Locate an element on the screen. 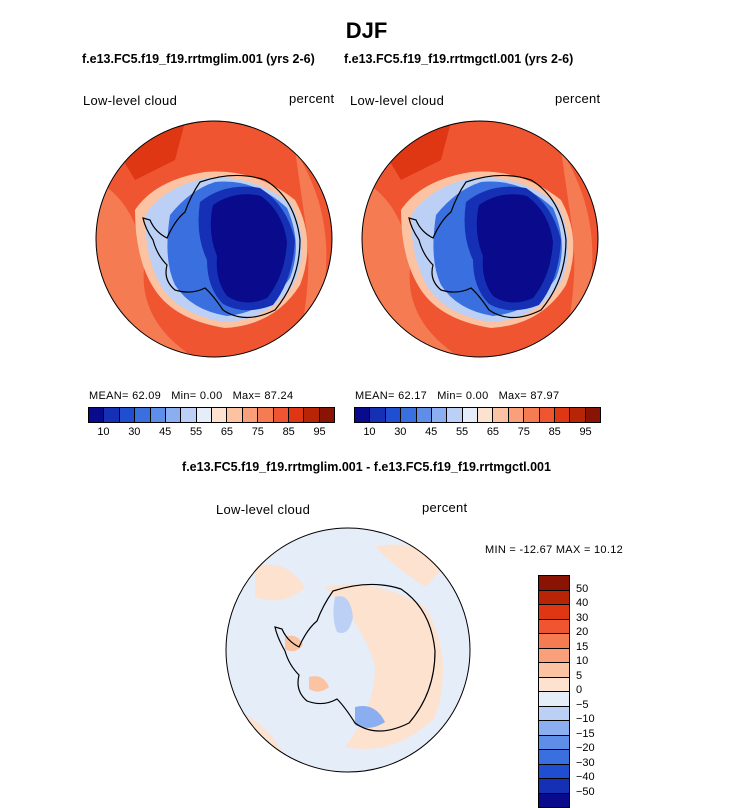 This screenshot has height=808, width=733. colorbar-tick-label: 45 is located at coordinates (165, 432).